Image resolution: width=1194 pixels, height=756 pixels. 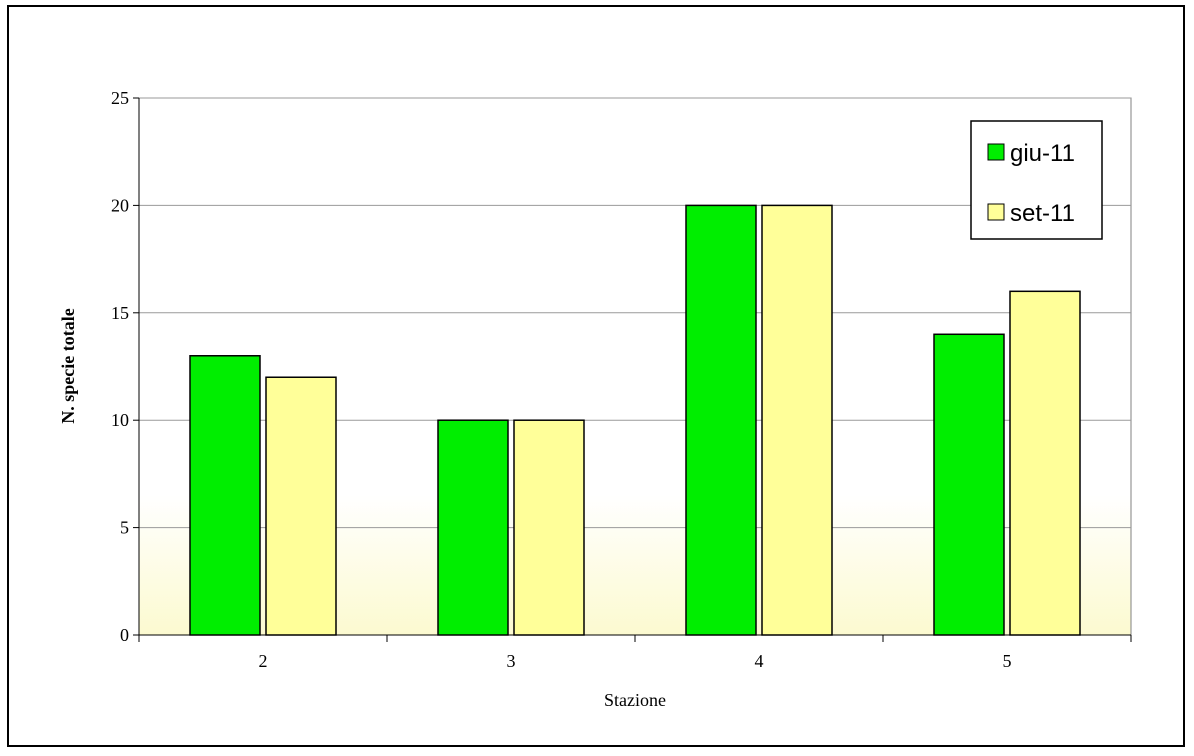 What do you see at coordinates (120, 98) in the screenshot?
I see `y-tick-label: 25` at bounding box center [120, 98].